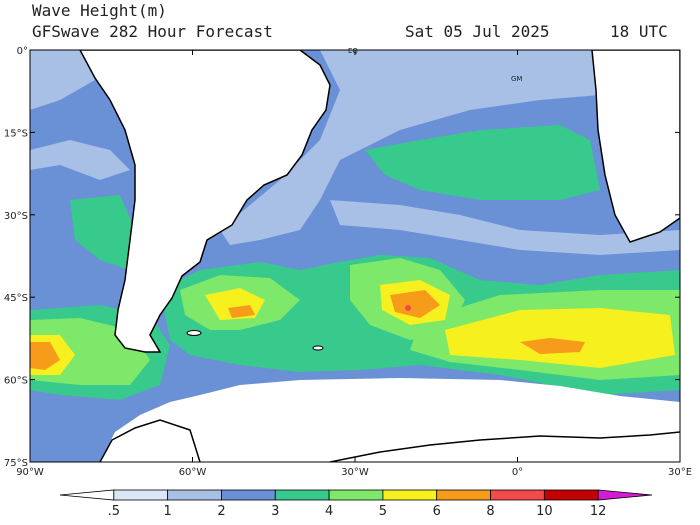 This screenshot has height=525, width=700. Describe the element at coordinates (114, 511) in the screenshot. I see `colorbar-label: .5` at that location.